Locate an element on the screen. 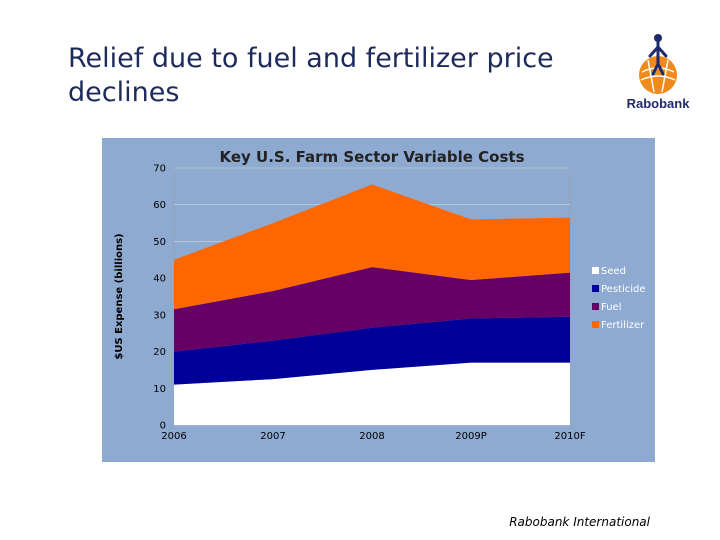 This screenshot has height=540, width=720. y-axis-ticks: 0 10 20 30 40 50 60 70 is located at coordinates (159, 298).